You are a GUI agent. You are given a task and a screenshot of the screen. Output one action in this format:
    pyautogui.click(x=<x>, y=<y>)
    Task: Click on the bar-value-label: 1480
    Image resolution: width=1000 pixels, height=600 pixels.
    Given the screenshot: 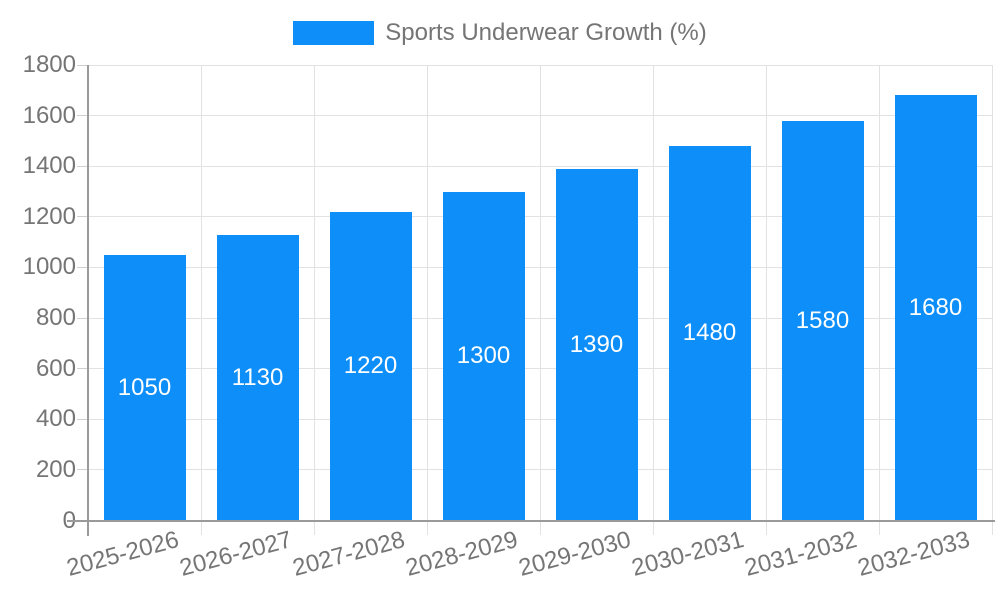 What is the action you would take?
    pyautogui.click(x=709, y=333)
    